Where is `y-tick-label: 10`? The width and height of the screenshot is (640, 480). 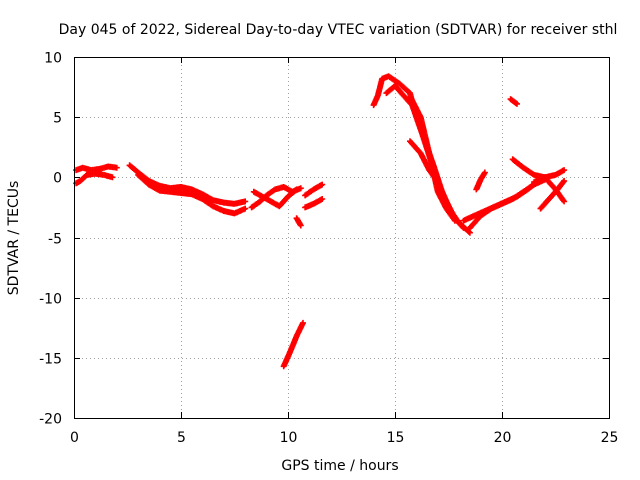 y-tick-label: 10 is located at coordinates (53, 59).